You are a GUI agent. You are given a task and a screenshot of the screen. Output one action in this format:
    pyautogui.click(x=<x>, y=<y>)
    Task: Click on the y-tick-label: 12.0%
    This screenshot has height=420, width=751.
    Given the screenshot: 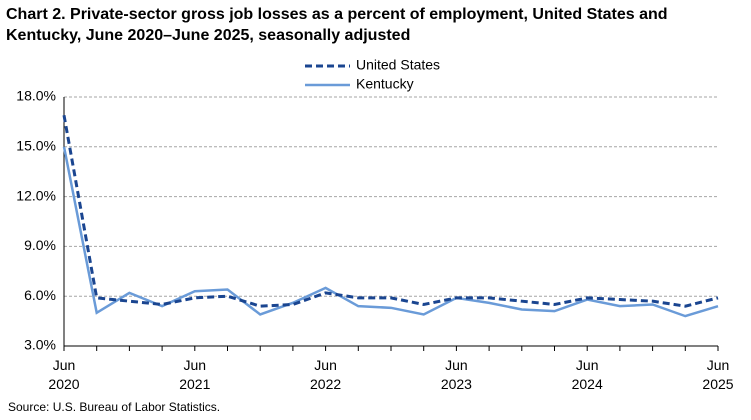 What is the action you would take?
    pyautogui.click(x=36, y=195)
    